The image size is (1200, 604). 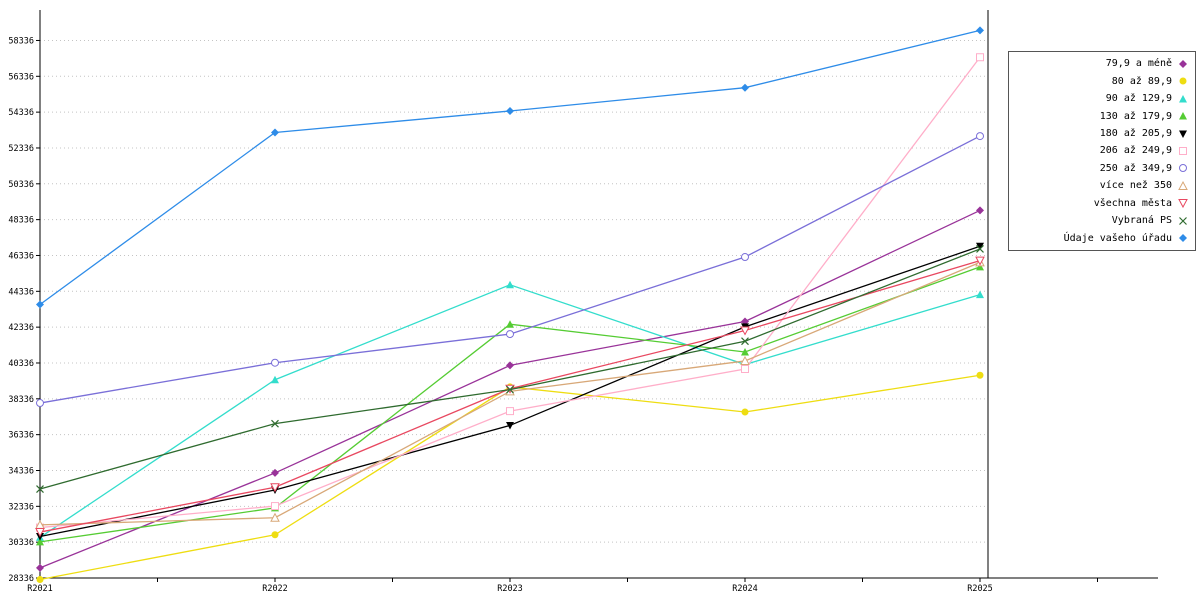 What do you see at coordinates (510, 589) in the screenshot?
I see `x-tick-label: R2023` at bounding box center [510, 589].